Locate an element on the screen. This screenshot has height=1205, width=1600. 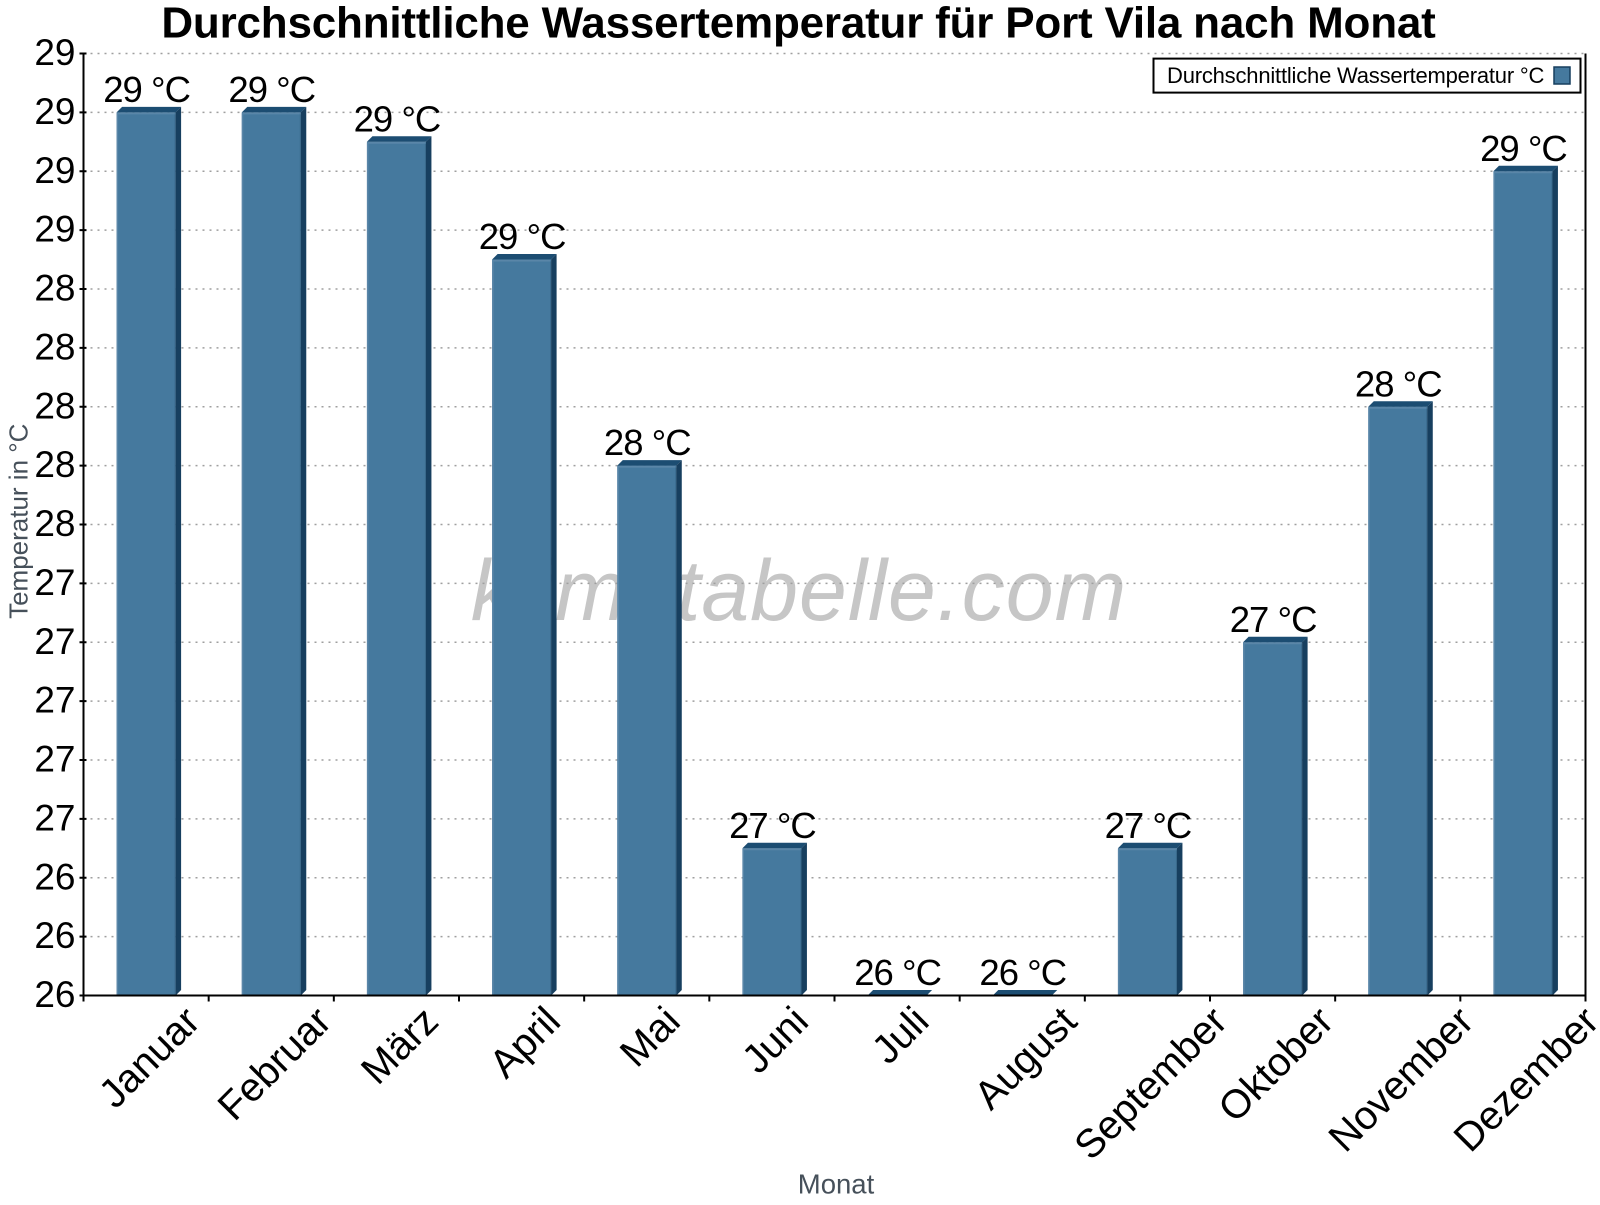
svg-text: Temperatur in °C is located at coordinates (19, 521).